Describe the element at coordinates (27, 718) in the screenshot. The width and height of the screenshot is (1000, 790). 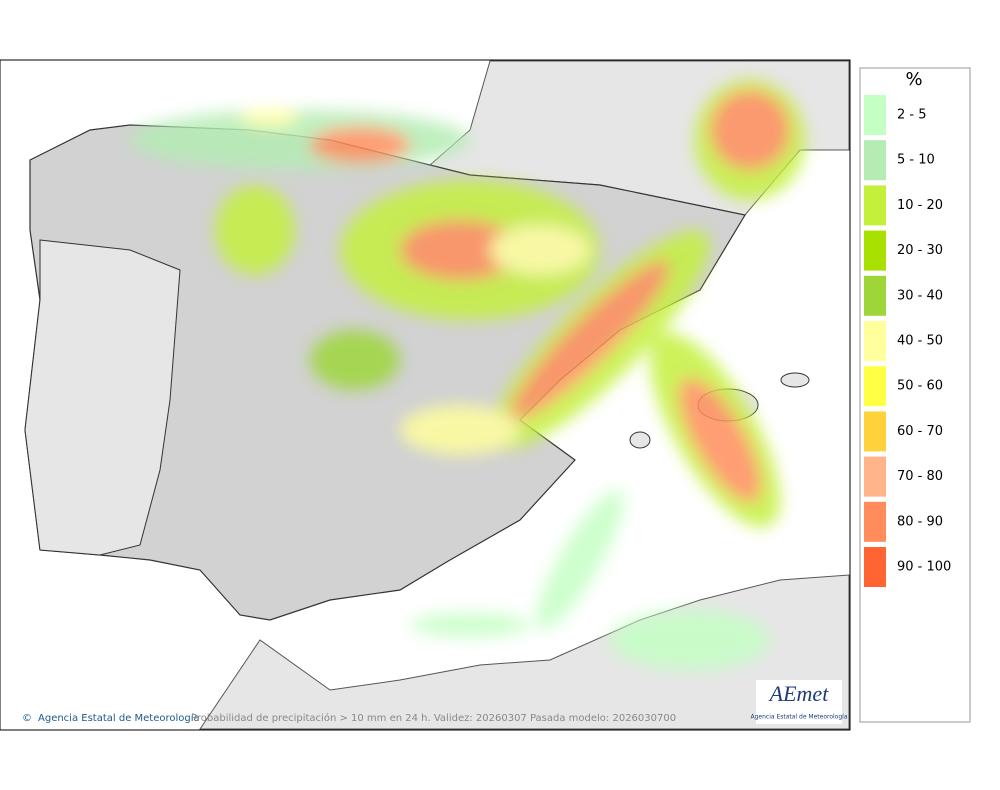
I see `copyright-icon: ©` at that location.